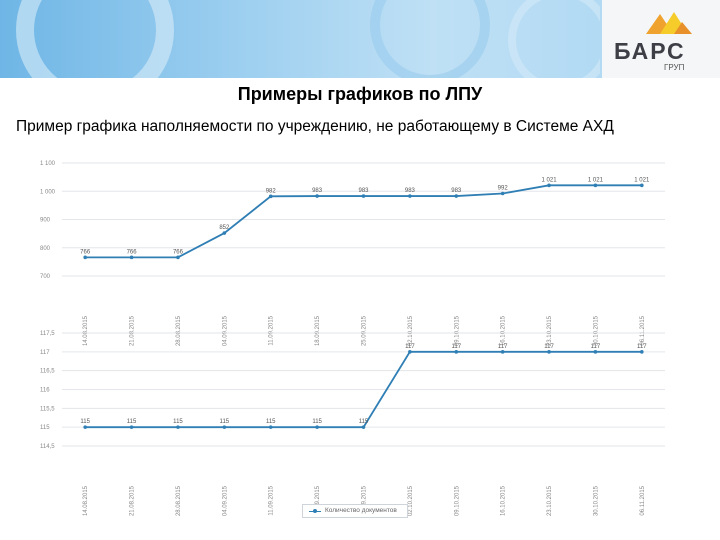 This screenshot has width=720, height=540. Describe the element at coordinates (315, 511) in the screenshot. I see `legend-marker-icon` at that location.